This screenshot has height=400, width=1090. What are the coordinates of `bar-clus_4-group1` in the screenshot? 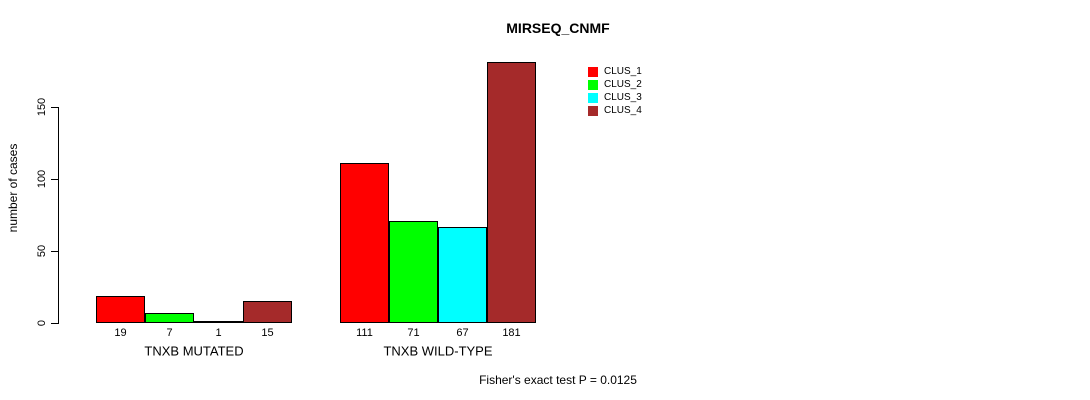 It's located at (267, 312).